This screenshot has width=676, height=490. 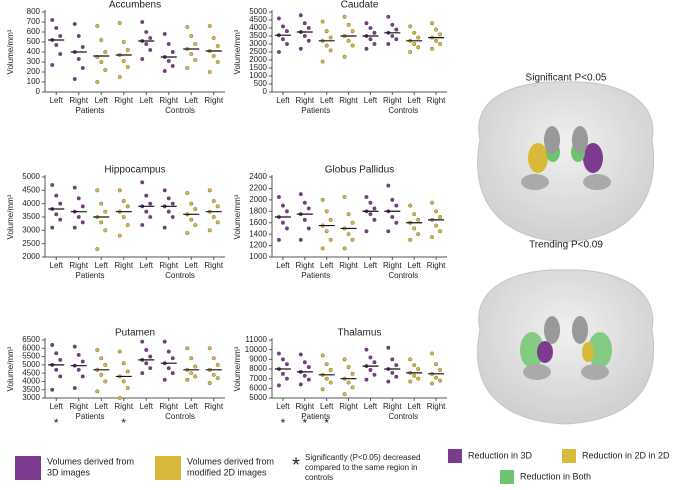 I want to click on y-tick-label: 400, so click(x=34, y=51).